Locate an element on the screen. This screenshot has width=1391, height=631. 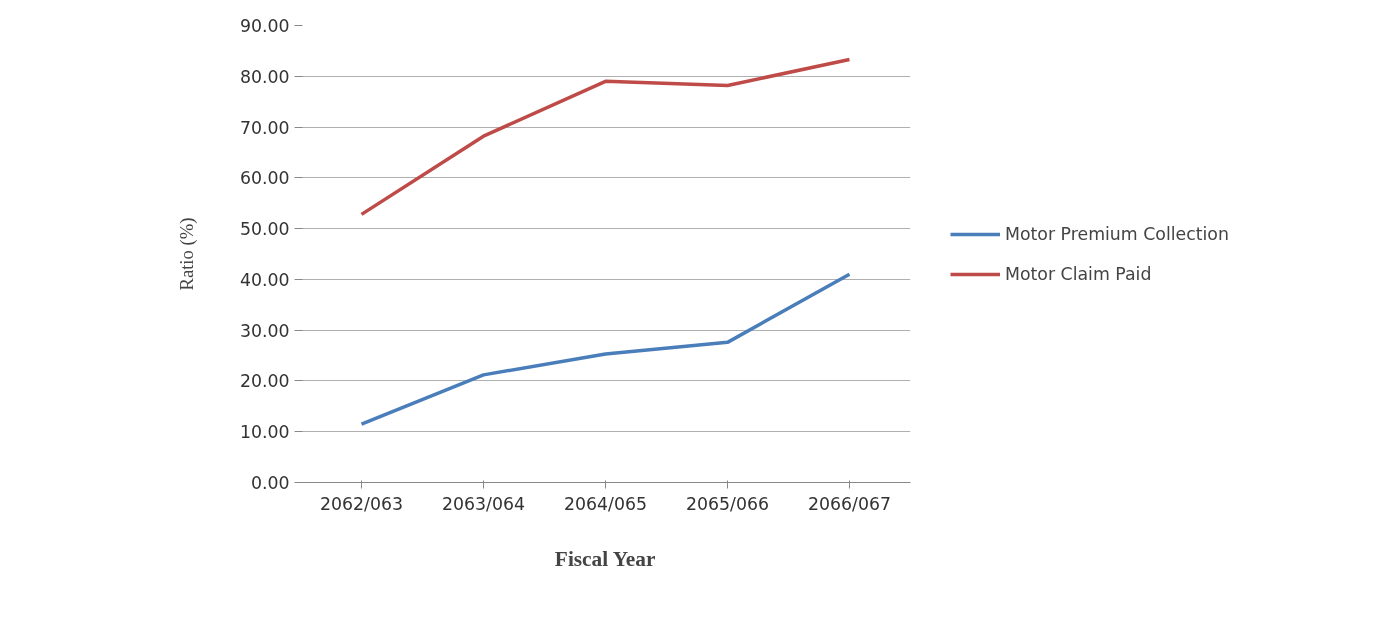
y-tick-label: 30.00 is located at coordinates (264, 330).